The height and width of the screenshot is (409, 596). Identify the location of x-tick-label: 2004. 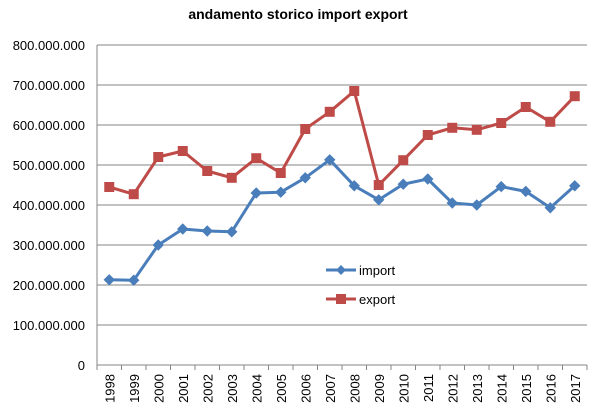
(256, 388).